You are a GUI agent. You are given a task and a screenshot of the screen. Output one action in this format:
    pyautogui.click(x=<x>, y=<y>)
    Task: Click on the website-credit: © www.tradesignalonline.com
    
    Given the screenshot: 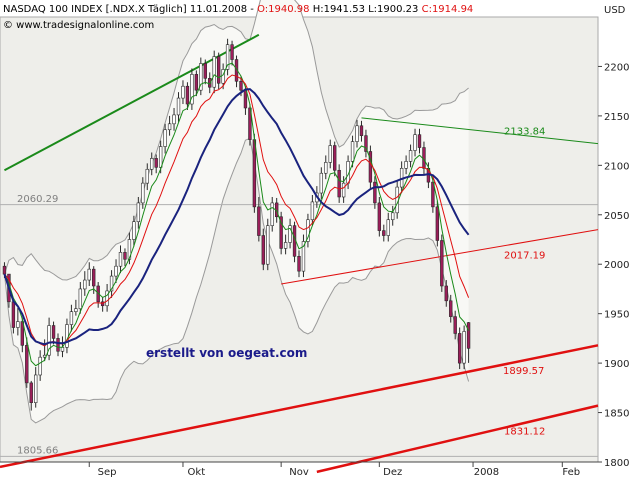 What is the action you would take?
    pyautogui.click(x=78, y=25)
    